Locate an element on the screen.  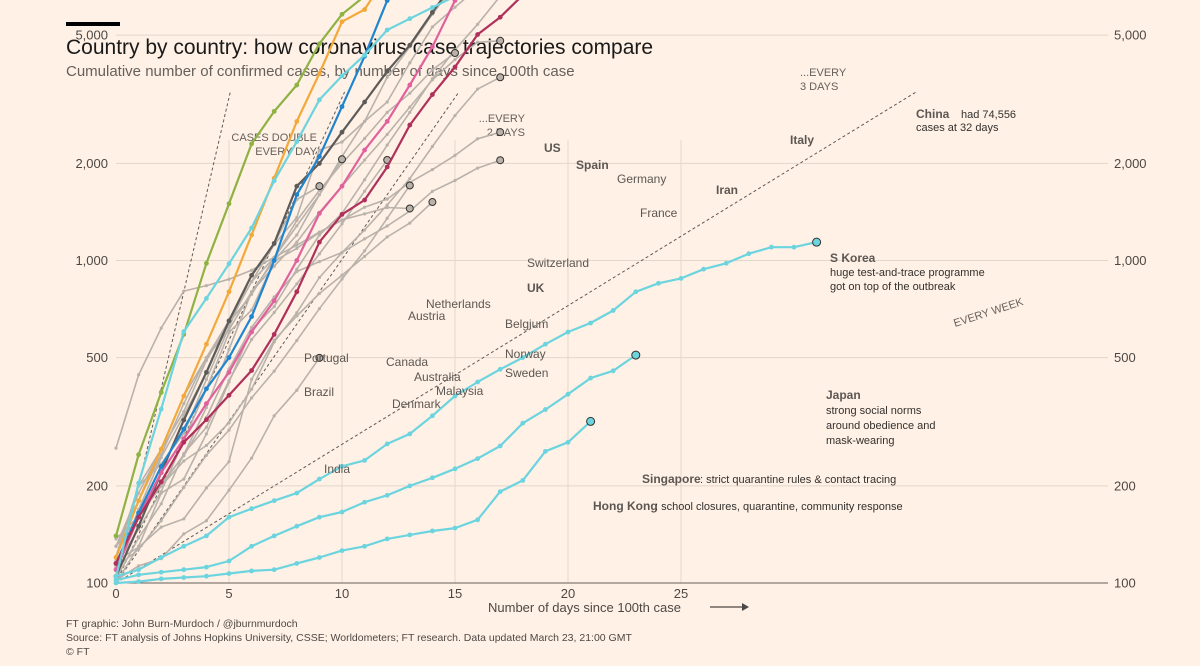
series-end-point-australia is located at coordinates (409, 185).